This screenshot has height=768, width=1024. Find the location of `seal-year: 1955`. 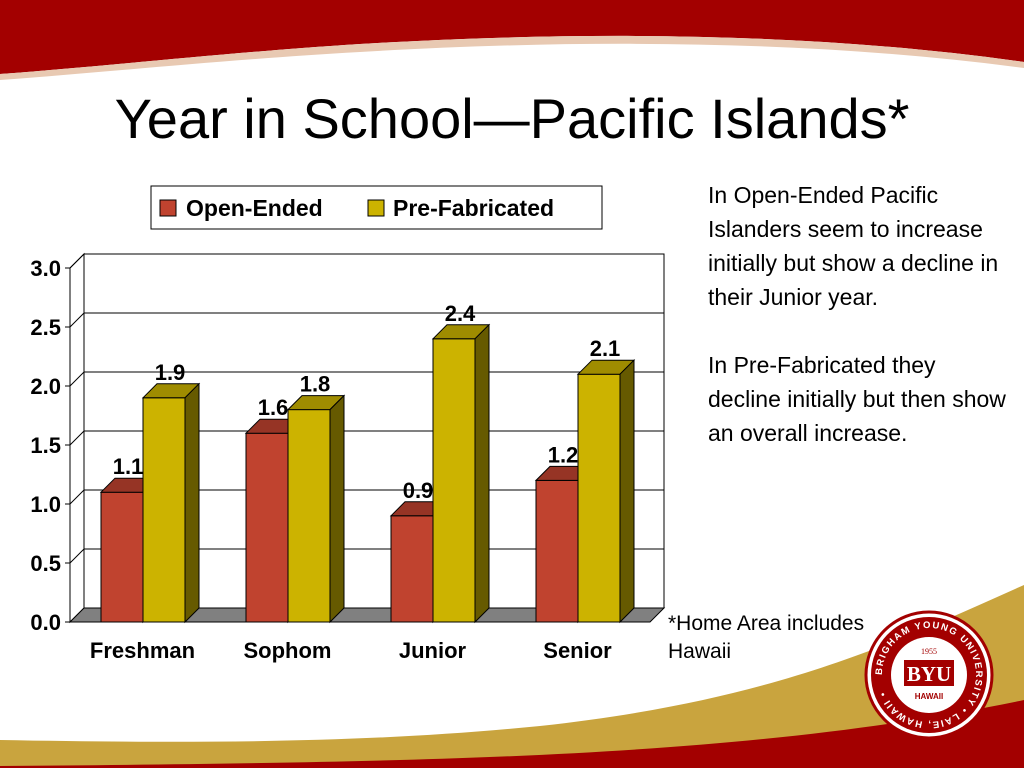

seal-year: 1955 is located at coordinates (929, 651).